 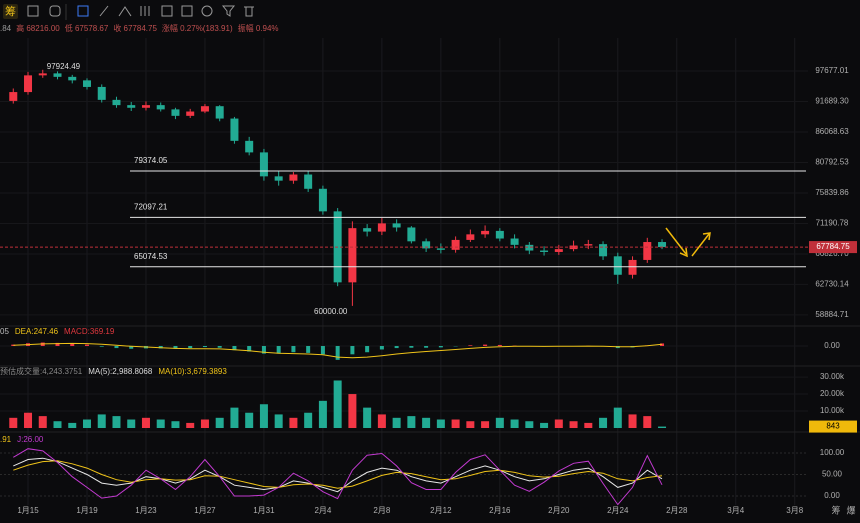 What do you see at coordinates (205, 510) in the screenshot?
I see `x-tick-label: 1月27` at bounding box center [205, 510].